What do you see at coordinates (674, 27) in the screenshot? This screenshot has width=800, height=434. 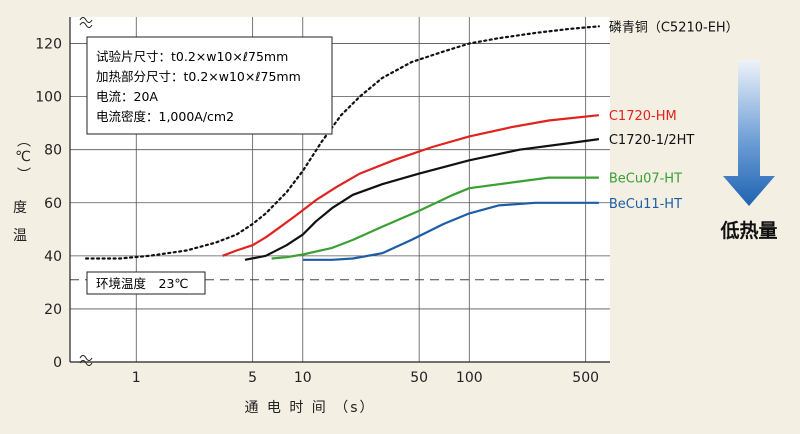 I see `series-label-0: 磷青铜（C5210-EH）` at bounding box center [674, 27].